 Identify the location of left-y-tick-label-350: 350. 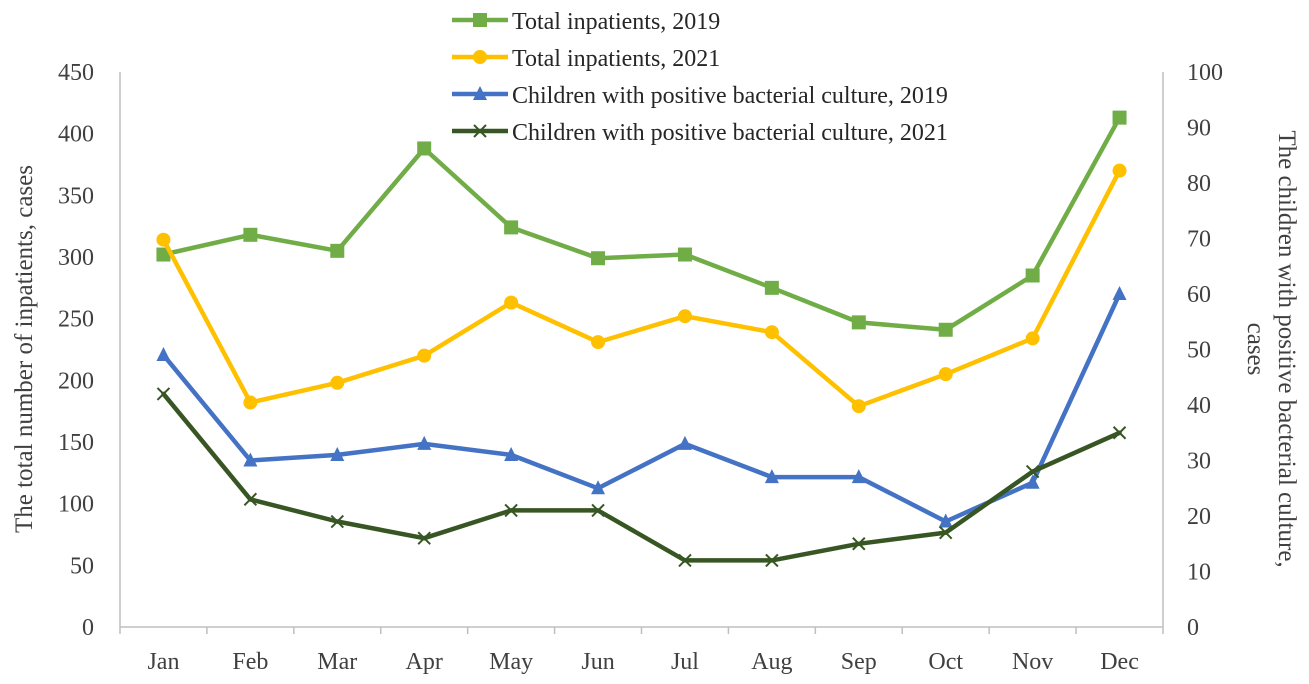
(76, 196).